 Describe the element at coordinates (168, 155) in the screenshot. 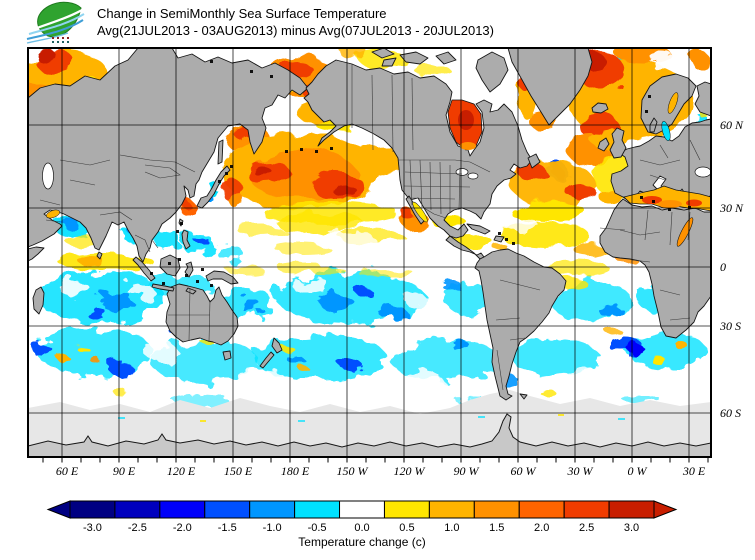

I see `landmass-eurasia` at that location.